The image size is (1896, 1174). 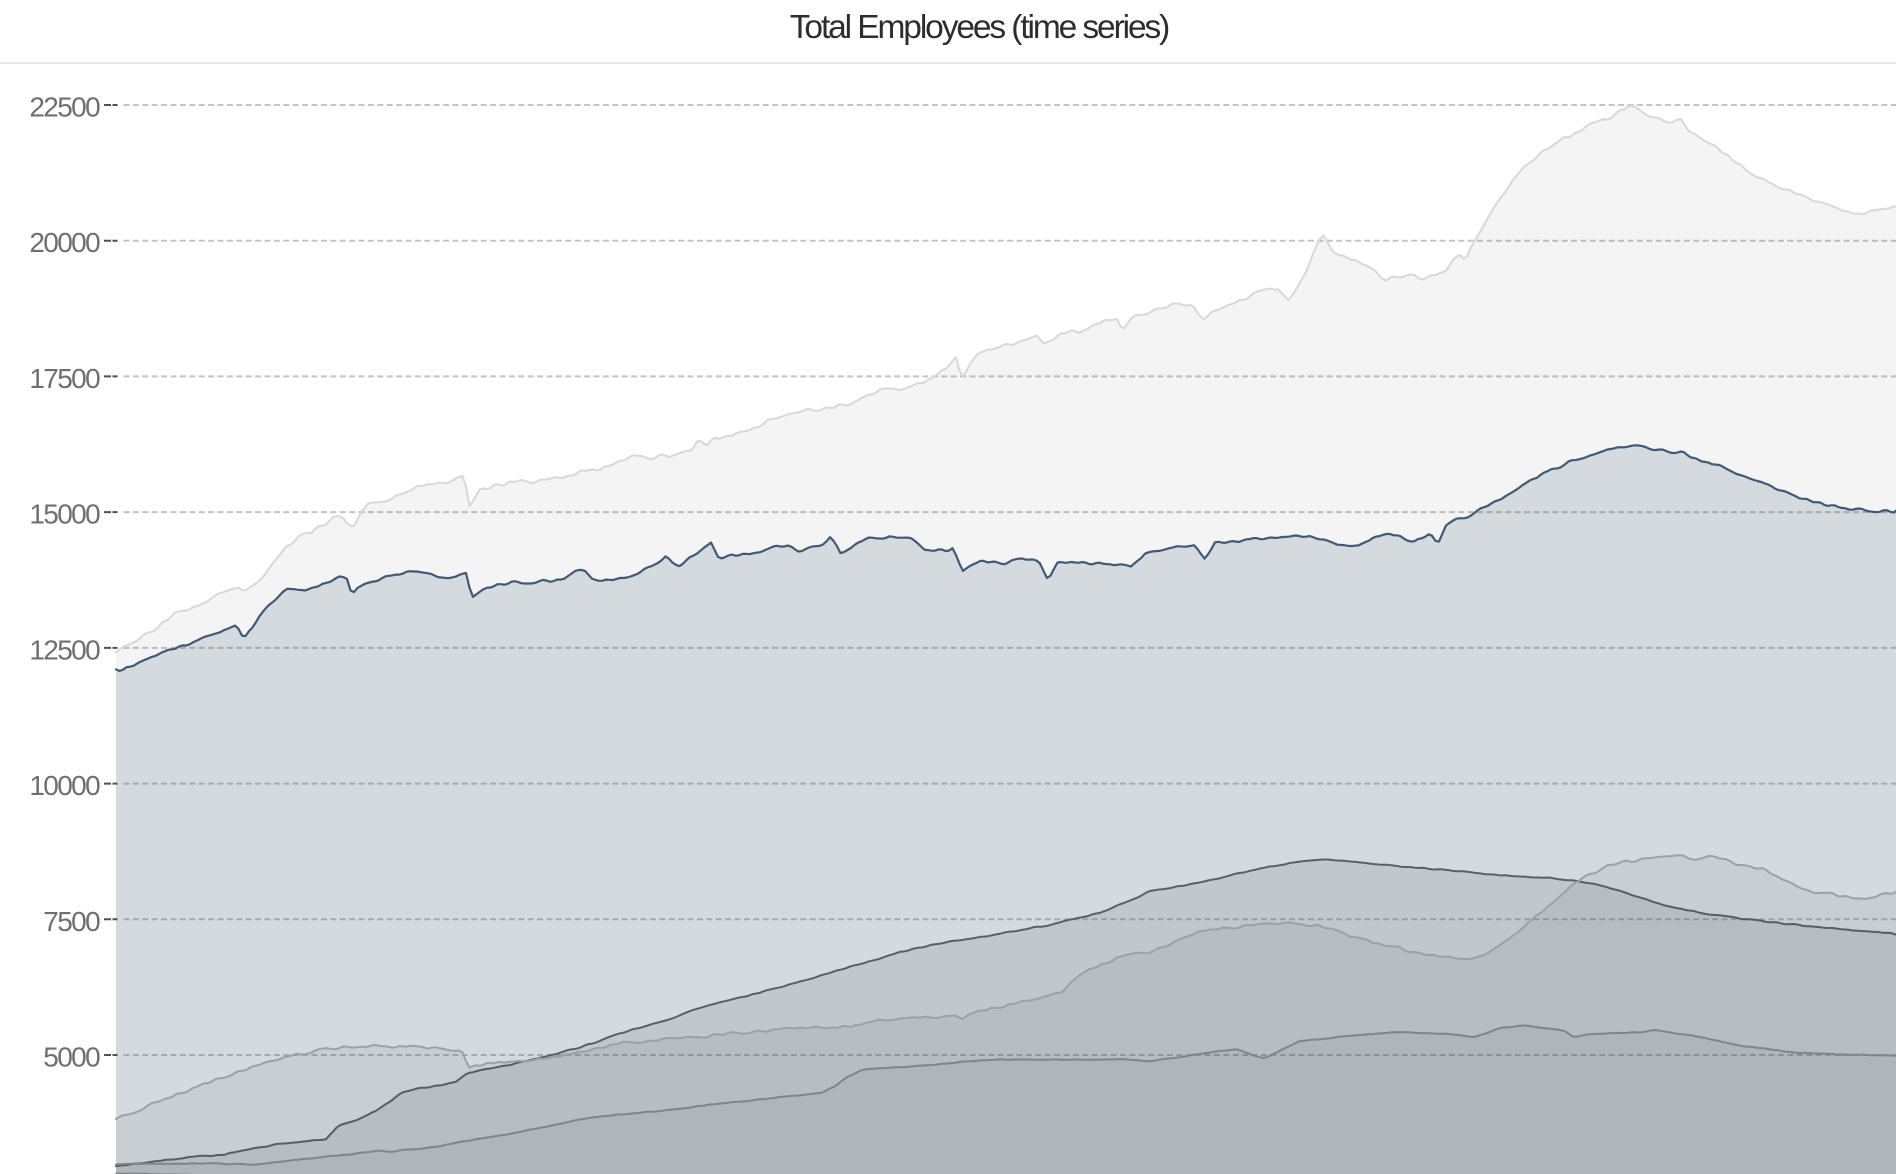 What do you see at coordinates (64, 107) in the screenshot?
I see `svg-text: 22500` at bounding box center [64, 107].